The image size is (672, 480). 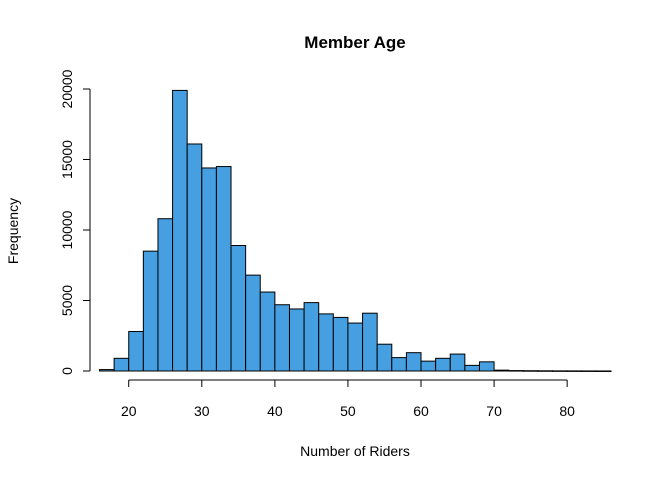 What do you see at coordinates (275, 411) in the screenshot?
I see `x-tick-label: 40` at bounding box center [275, 411].